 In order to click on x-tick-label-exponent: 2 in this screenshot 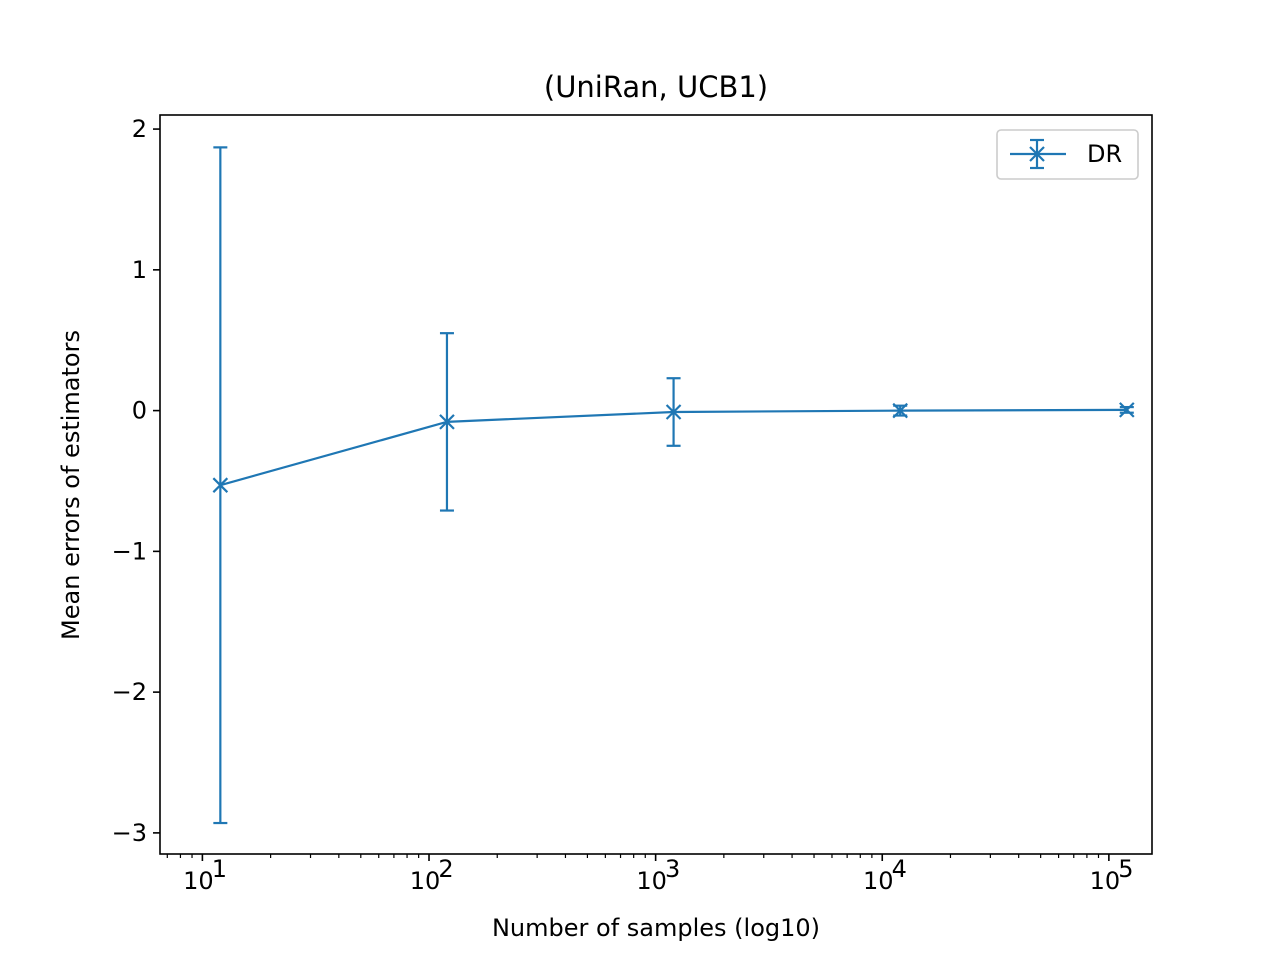, I will do `click(445, 869)`.